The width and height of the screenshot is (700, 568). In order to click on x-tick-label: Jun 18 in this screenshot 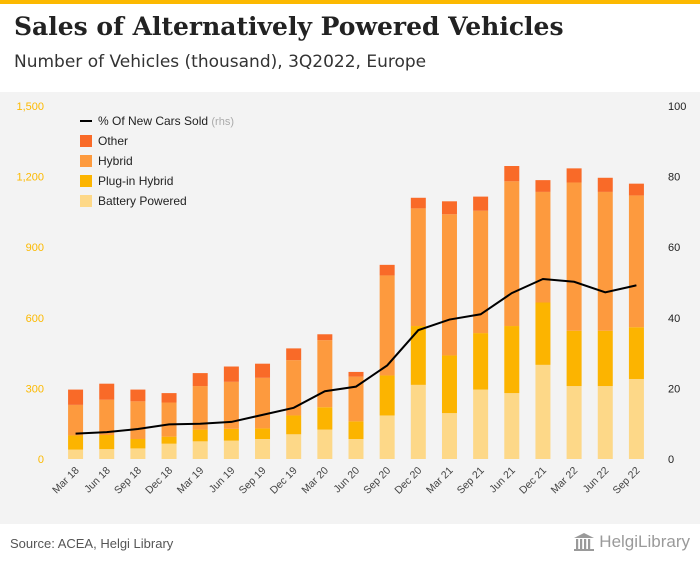, I will do `click(97, 480)`.